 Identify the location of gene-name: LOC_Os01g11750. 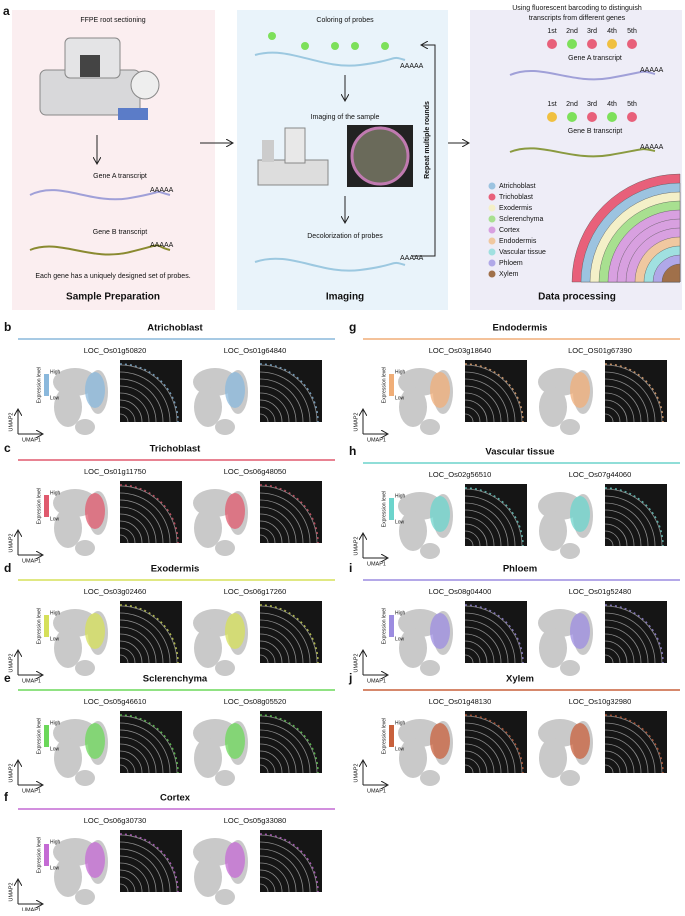
(115, 471).